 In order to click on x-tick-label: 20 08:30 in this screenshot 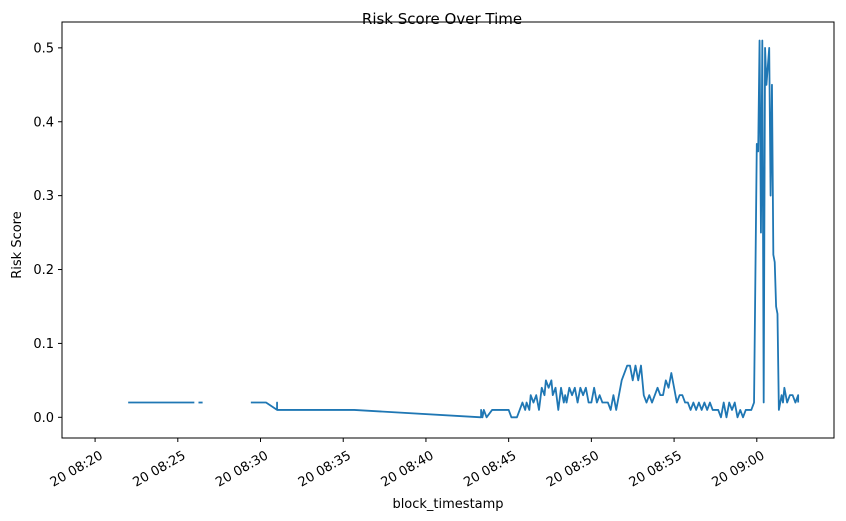, I will do `click(242, 469)`.